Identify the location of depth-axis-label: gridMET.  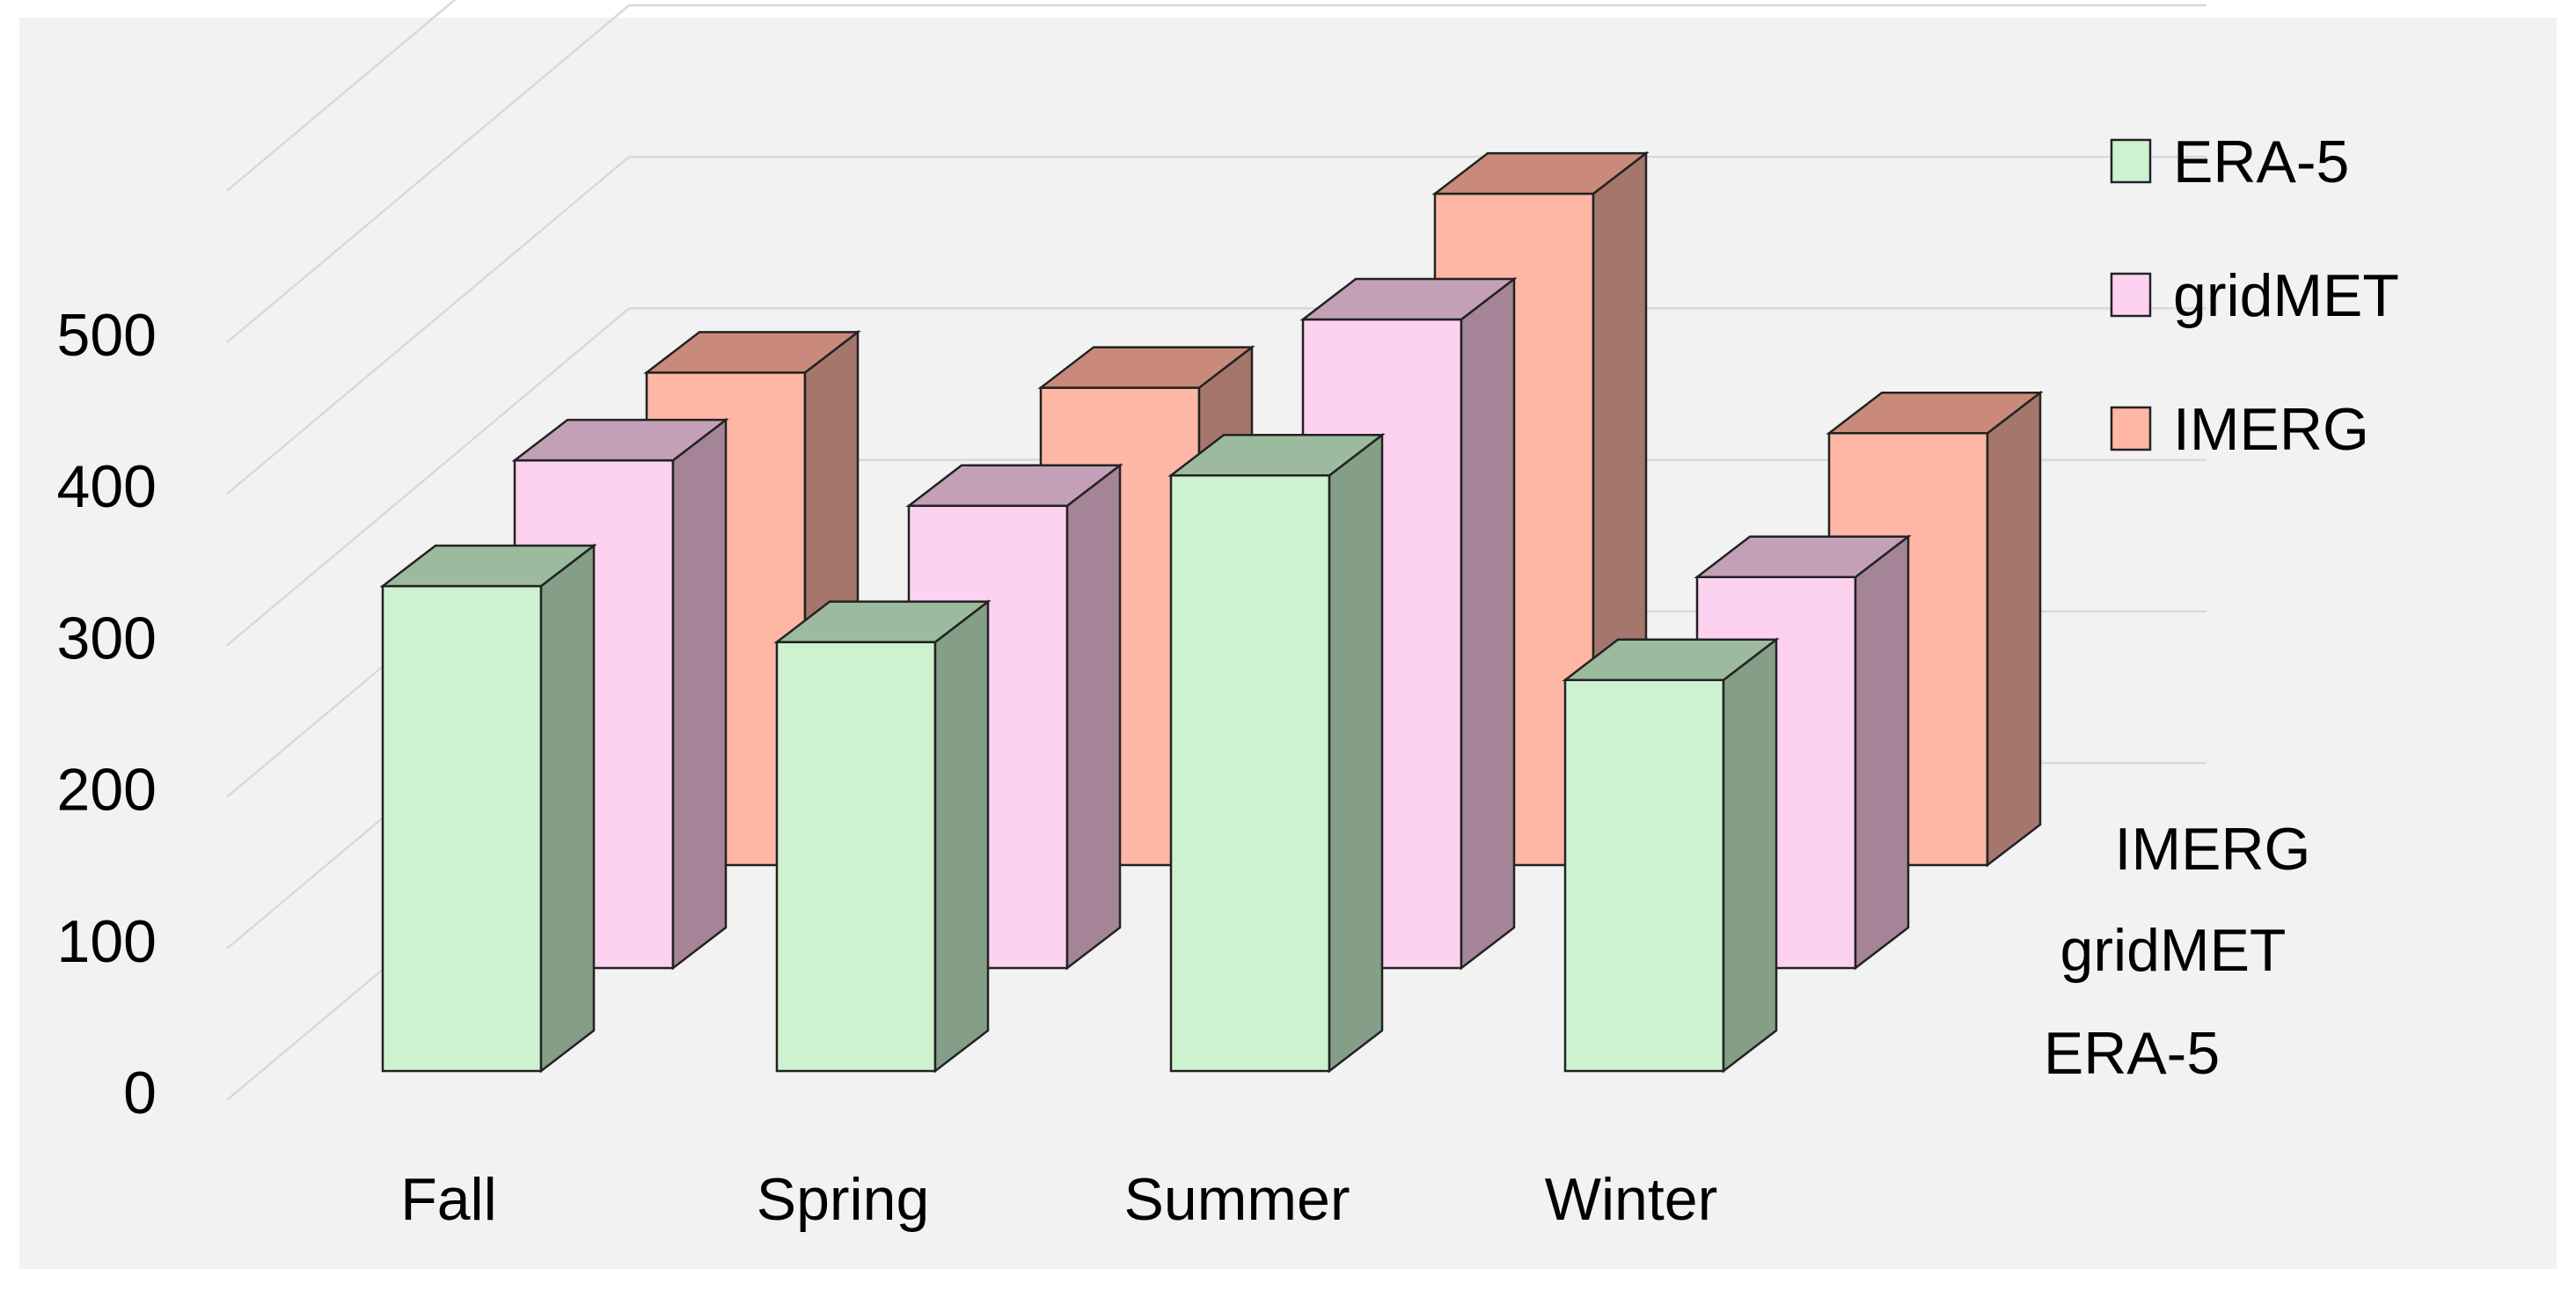
(2173, 950).